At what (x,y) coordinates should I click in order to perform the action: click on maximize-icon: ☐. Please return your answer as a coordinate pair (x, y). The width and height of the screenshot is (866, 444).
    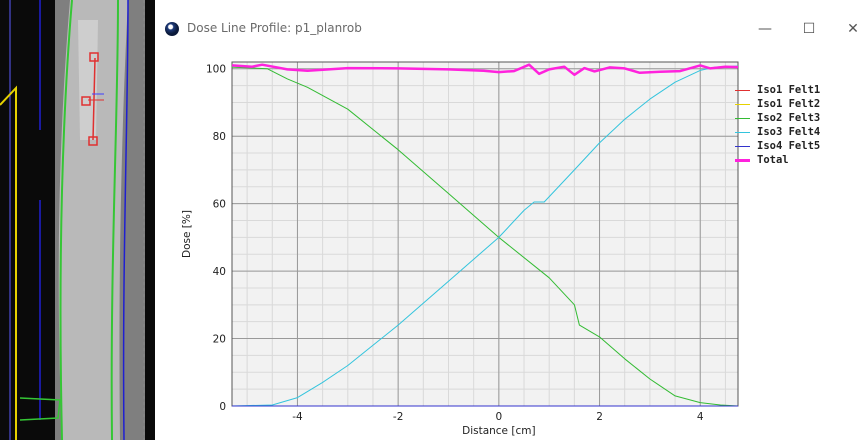
    Looking at the image, I should click on (809, 29).